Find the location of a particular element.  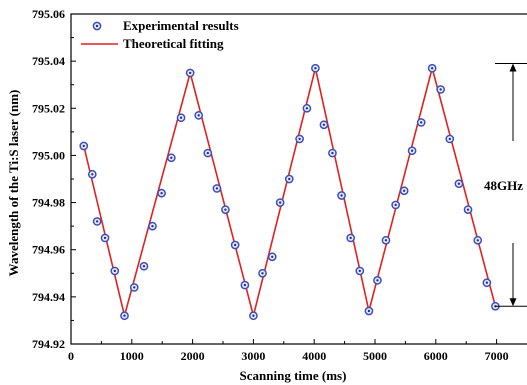

x-tick-label: 0 is located at coordinates (71, 356).